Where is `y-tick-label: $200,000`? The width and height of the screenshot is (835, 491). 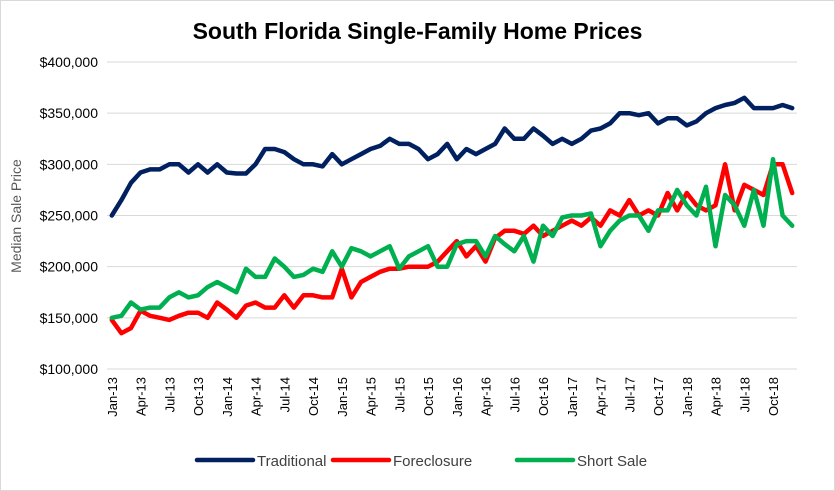
y-tick-label: $200,000 is located at coordinates (69, 267).